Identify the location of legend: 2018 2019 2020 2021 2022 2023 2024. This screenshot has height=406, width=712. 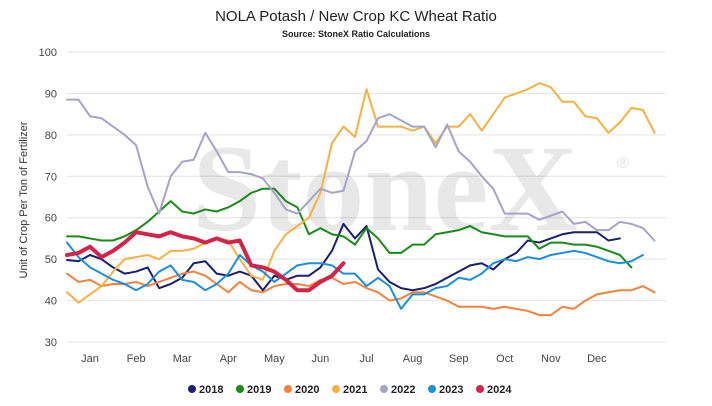
(350, 390).